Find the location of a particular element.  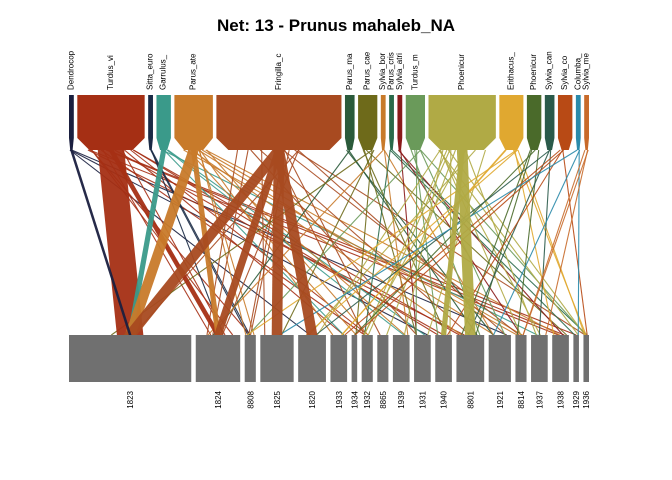

lower-node-label: 1936 is located at coordinates (586, 399).